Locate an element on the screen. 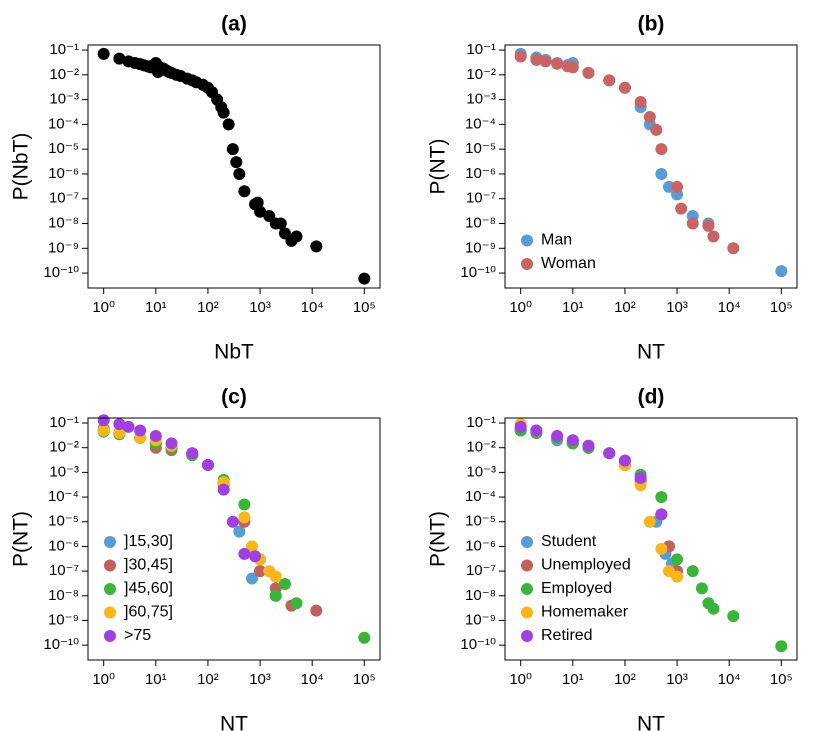 The height and width of the screenshot is (731, 830). panel-title: (c) is located at coordinates (234, 397).